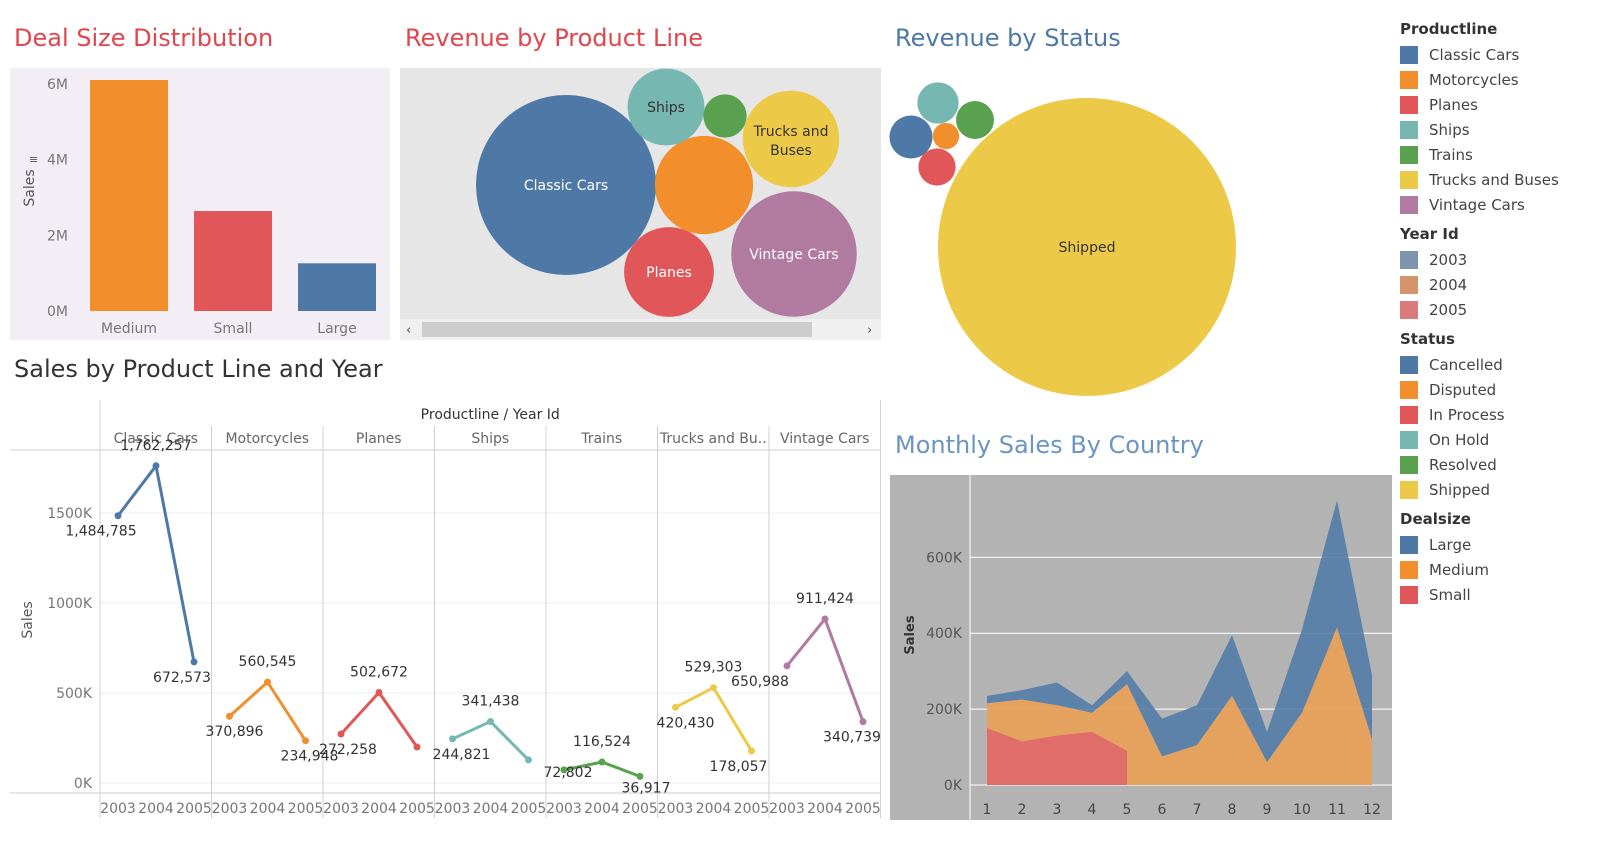  I want to click on bar-small, so click(233, 261).